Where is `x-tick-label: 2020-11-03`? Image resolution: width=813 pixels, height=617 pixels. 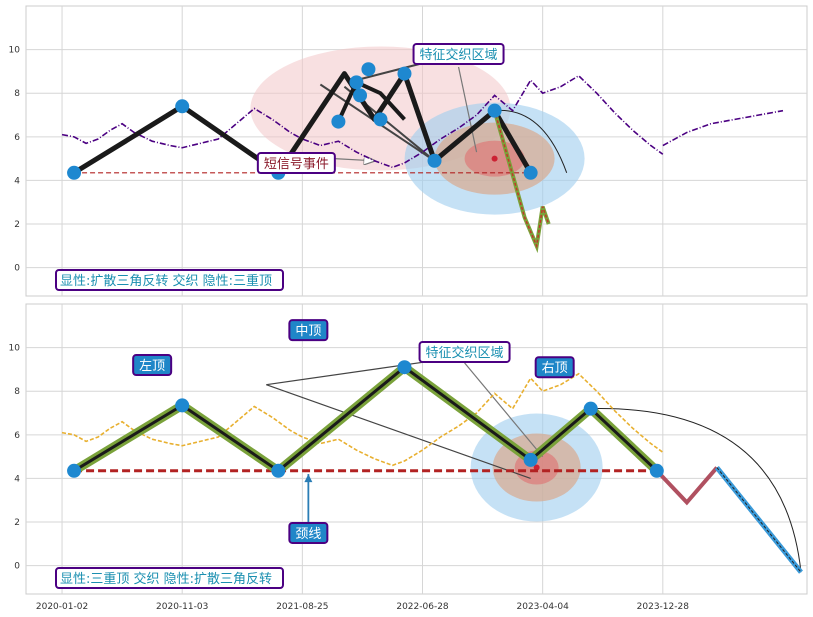 x-tick-label: 2020-11-03 is located at coordinates (182, 607).